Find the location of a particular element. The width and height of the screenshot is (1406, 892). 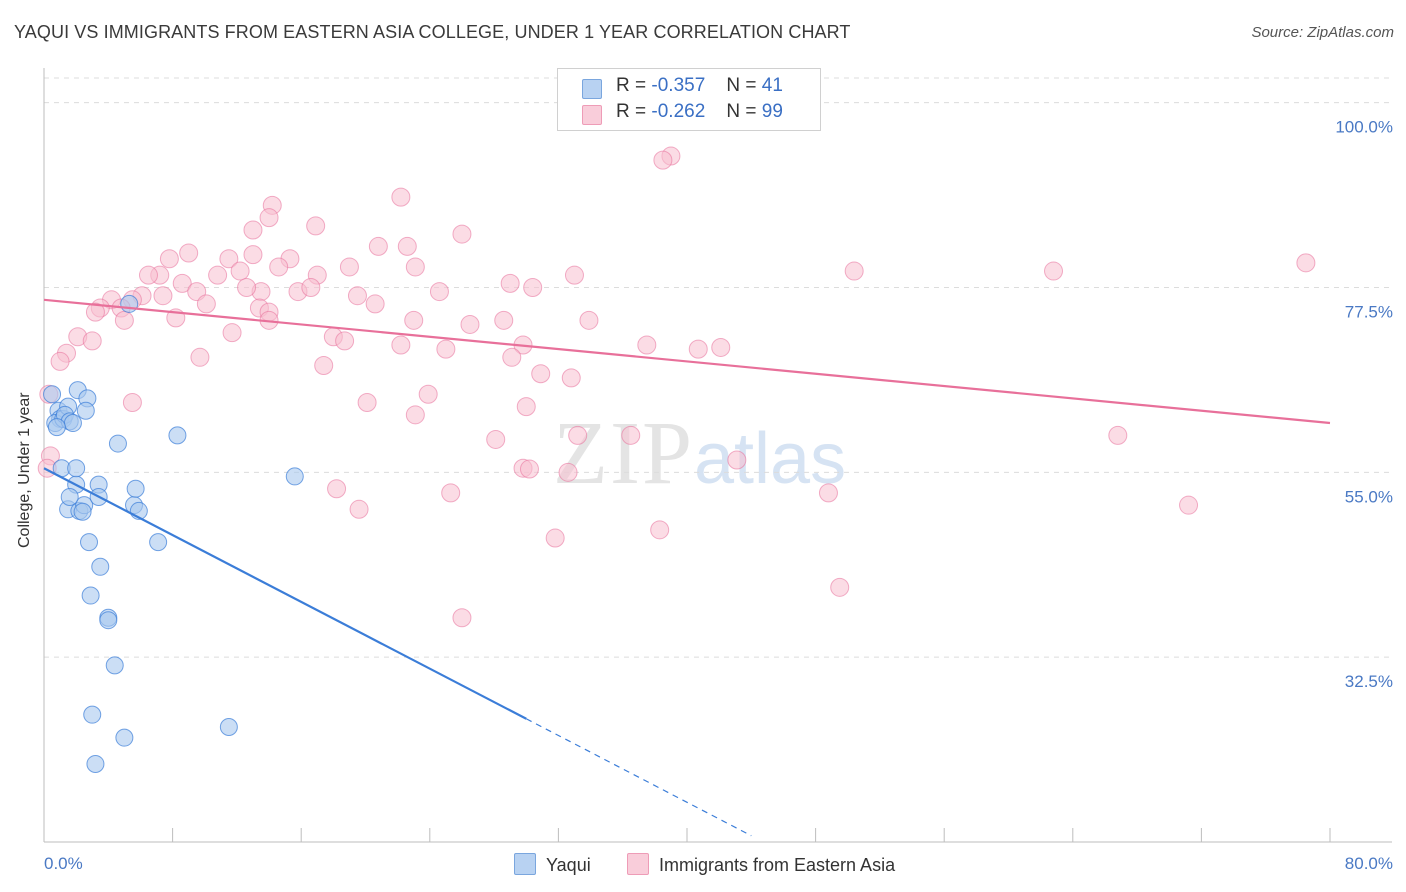

source-label: Source: ZipAtlas.com is located at coordinates (1322, 32).